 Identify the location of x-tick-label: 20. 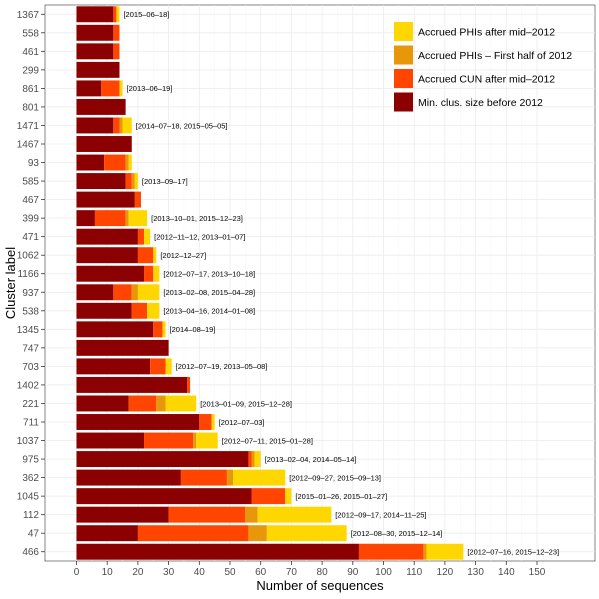
(138, 572).